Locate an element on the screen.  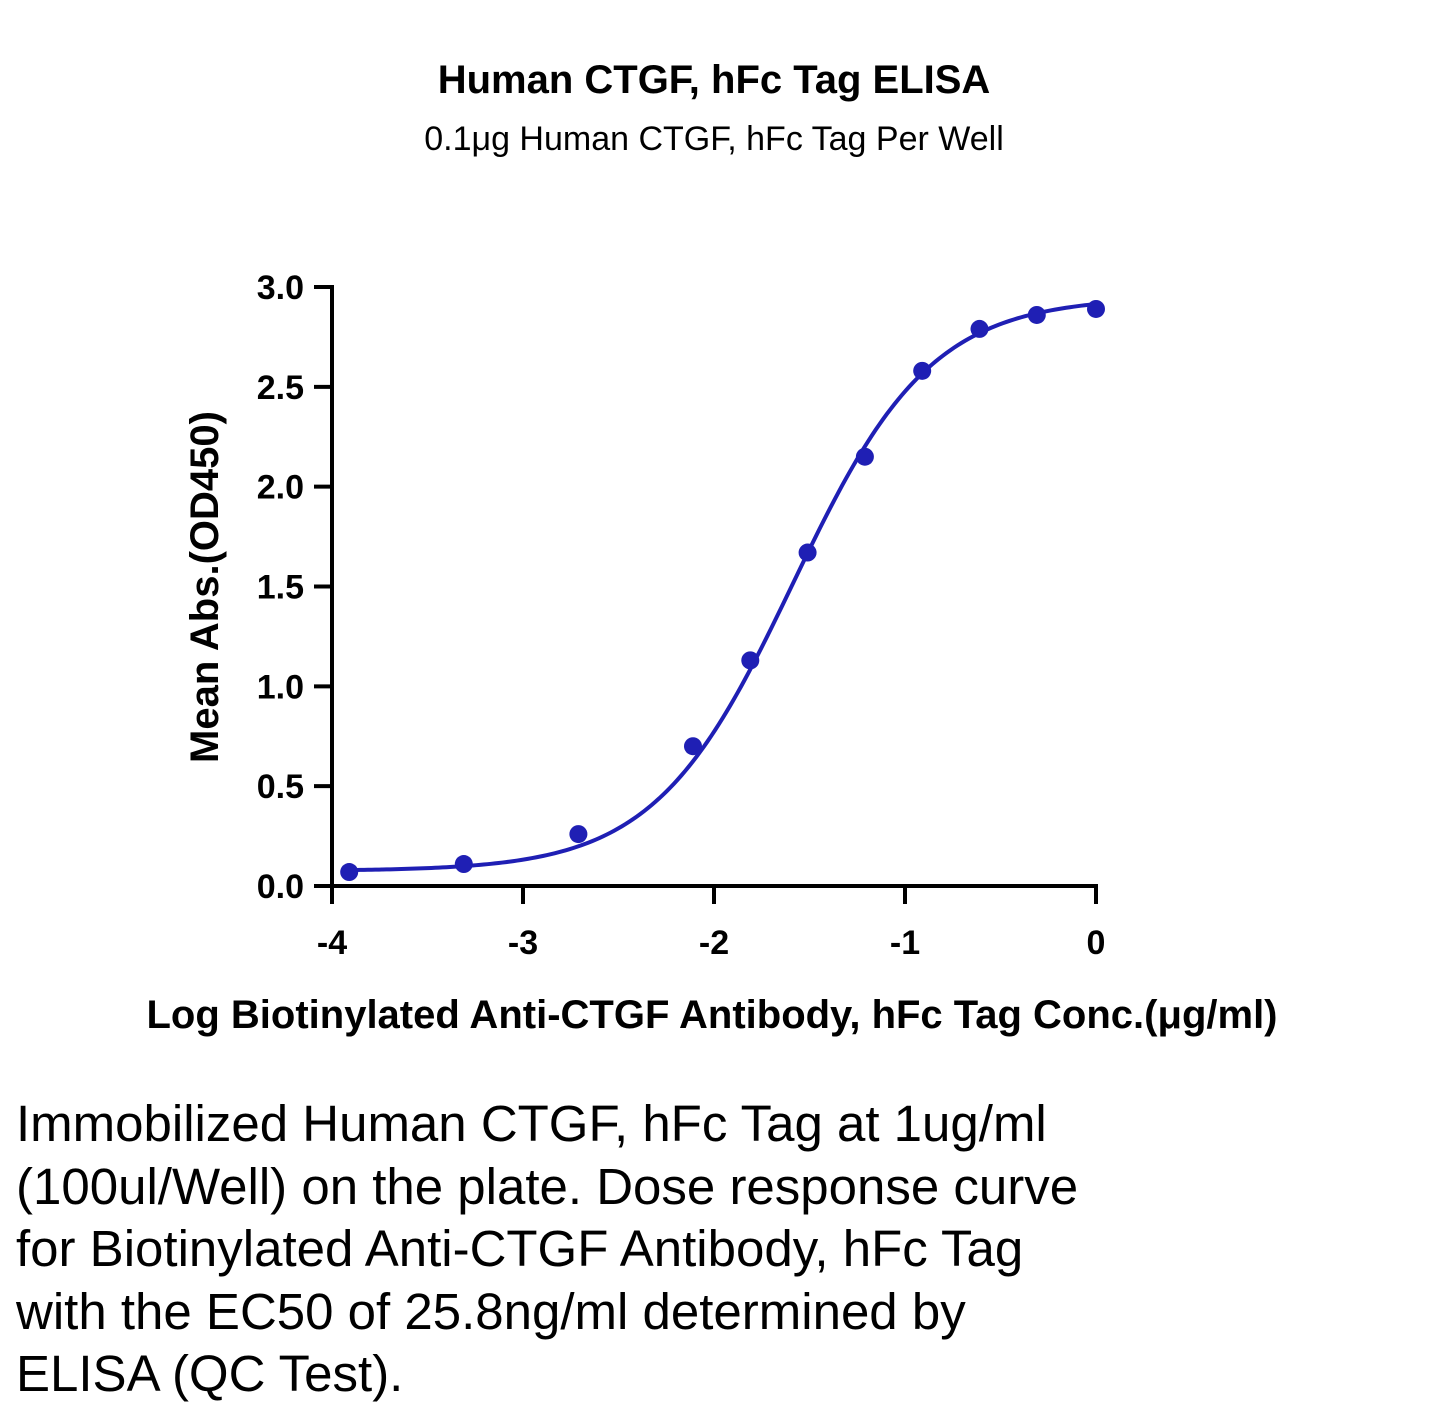
y-tick-label: 0.0 is located at coordinates (280, 887).